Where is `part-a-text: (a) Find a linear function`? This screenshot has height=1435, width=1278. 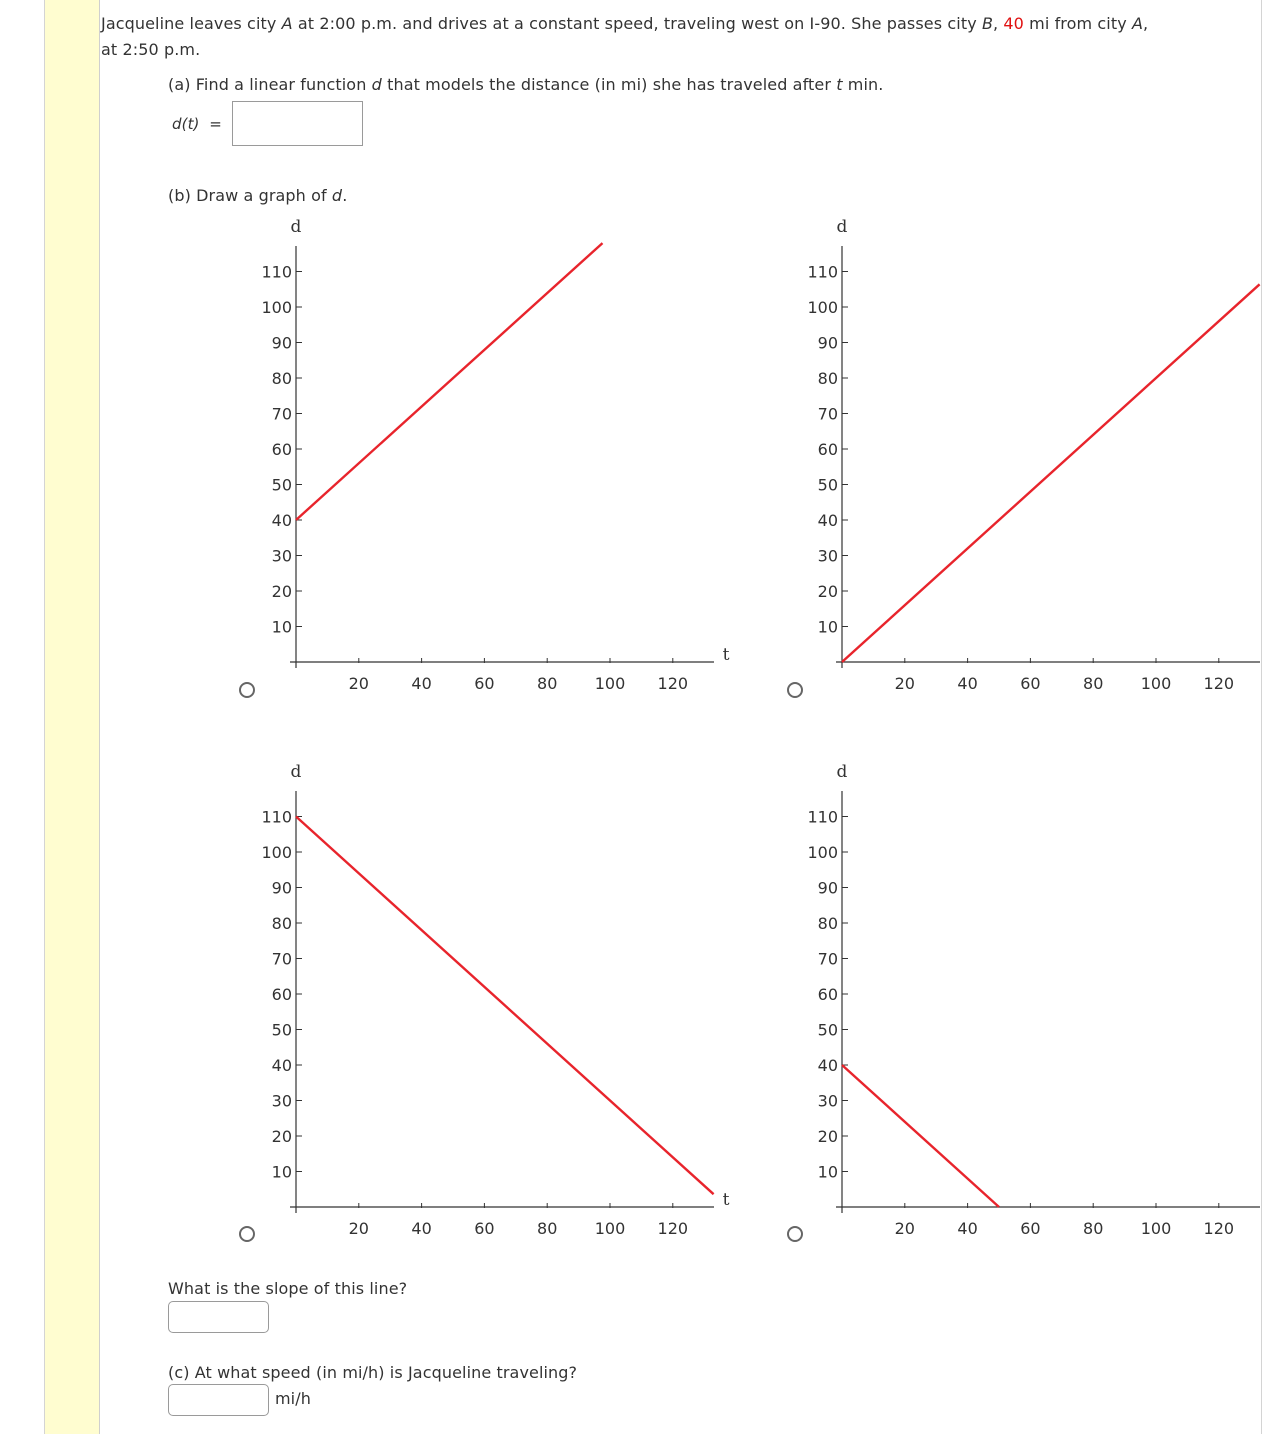 part-a-text: (a) Find a linear function is located at coordinates (270, 84).